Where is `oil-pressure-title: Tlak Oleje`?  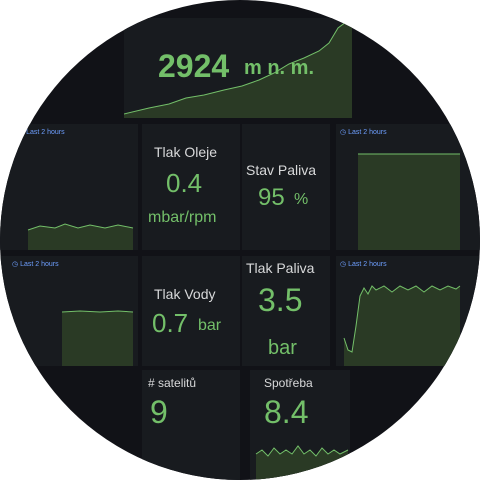
oil-pressure-title: Tlak Oleje is located at coordinates (186, 152).